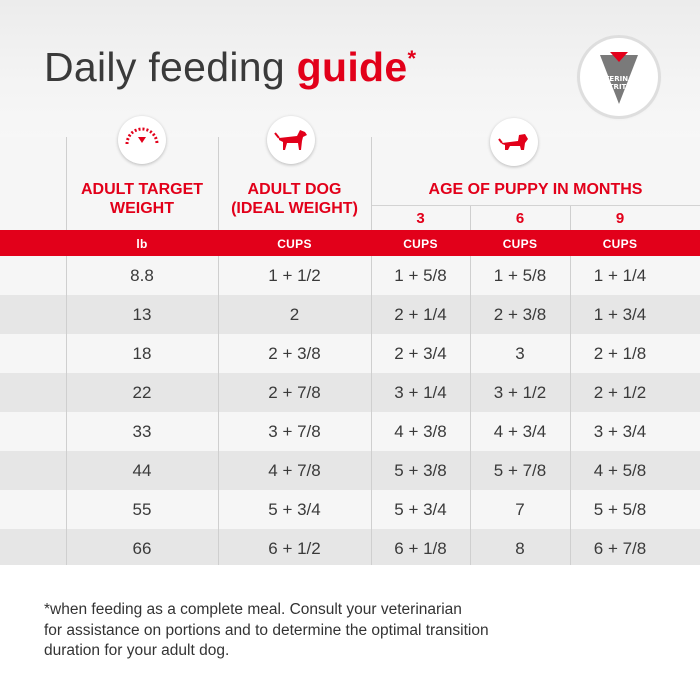  I want to click on puppy9-cups-cell: 6 + 7/8, so click(620, 548).